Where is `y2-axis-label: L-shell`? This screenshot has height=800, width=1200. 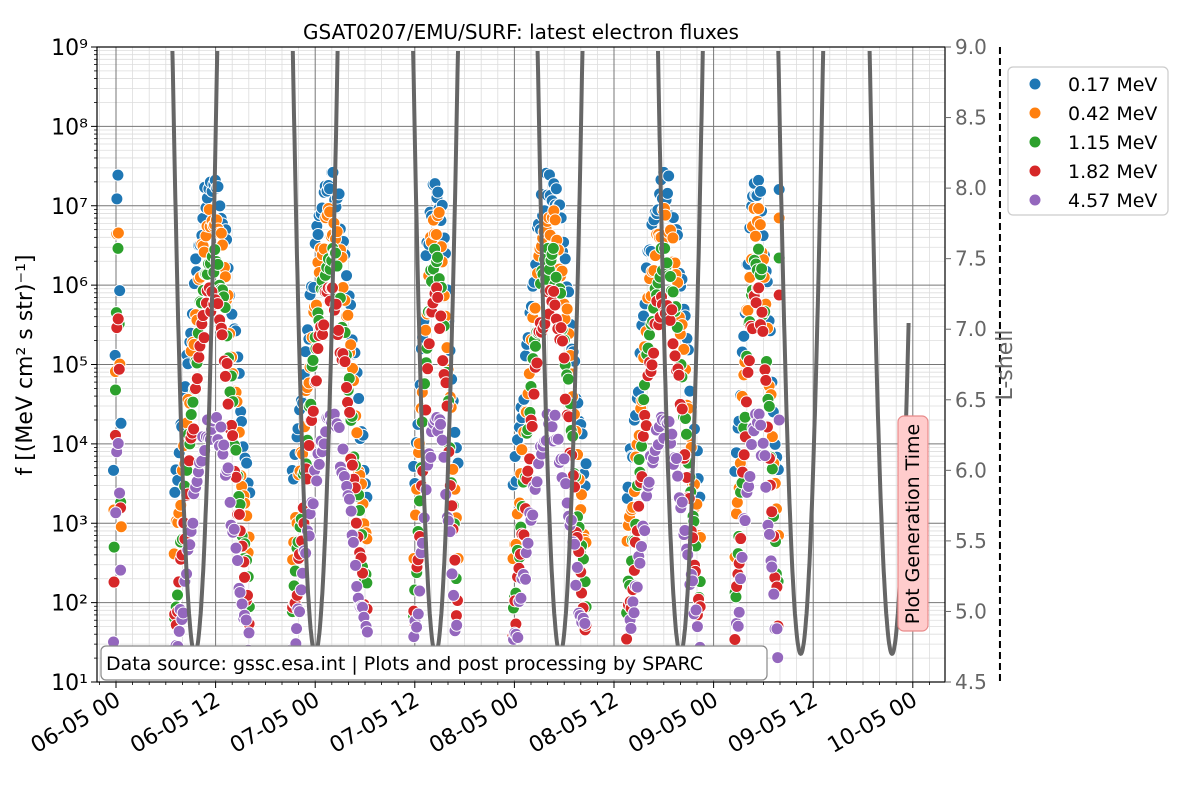
y2-axis-label: L-shell is located at coordinates (1005, 365).